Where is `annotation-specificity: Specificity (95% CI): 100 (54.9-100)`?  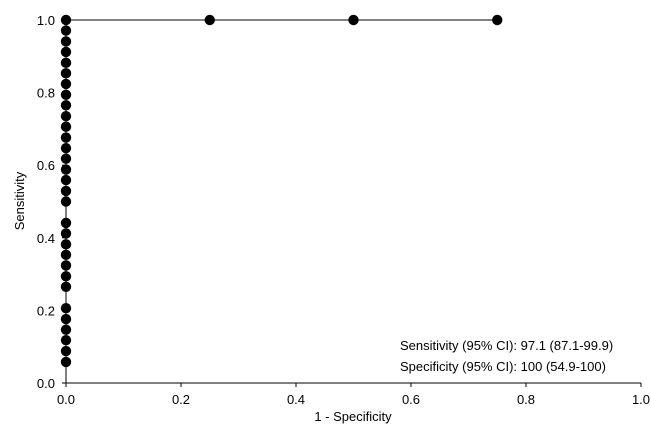
annotation-specificity: Specificity (95% CI): 100 (54.9-100) is located at coordinates (503, 366).